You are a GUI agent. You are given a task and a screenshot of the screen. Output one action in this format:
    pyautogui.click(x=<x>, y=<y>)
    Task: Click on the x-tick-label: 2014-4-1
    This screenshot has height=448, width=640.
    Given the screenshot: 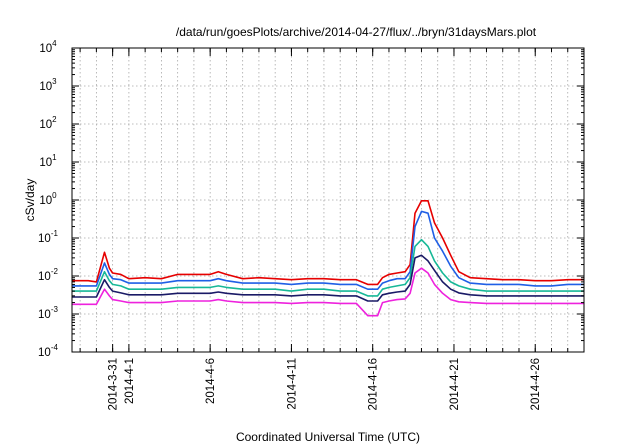 What is the action you would take?
    pyautogui.click(x=130, y=381)
    